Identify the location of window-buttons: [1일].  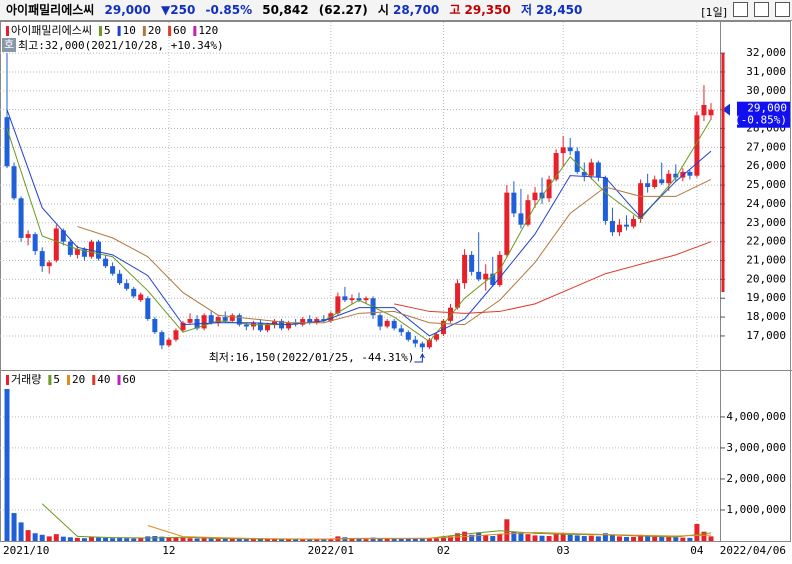
(742, 12).